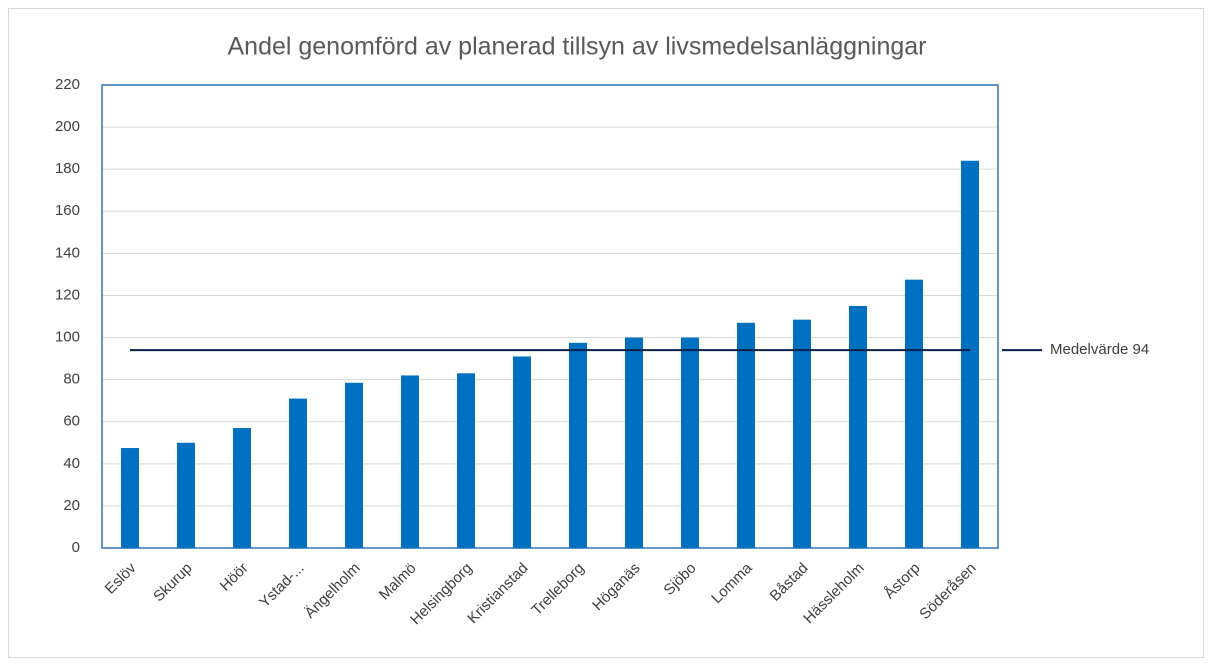 This screenshot has height=671, width=1212. What do you see at coordinates (71, 505) in the screenshot?
I see `y-tick-label: 20` at bounding box center [71, 505].